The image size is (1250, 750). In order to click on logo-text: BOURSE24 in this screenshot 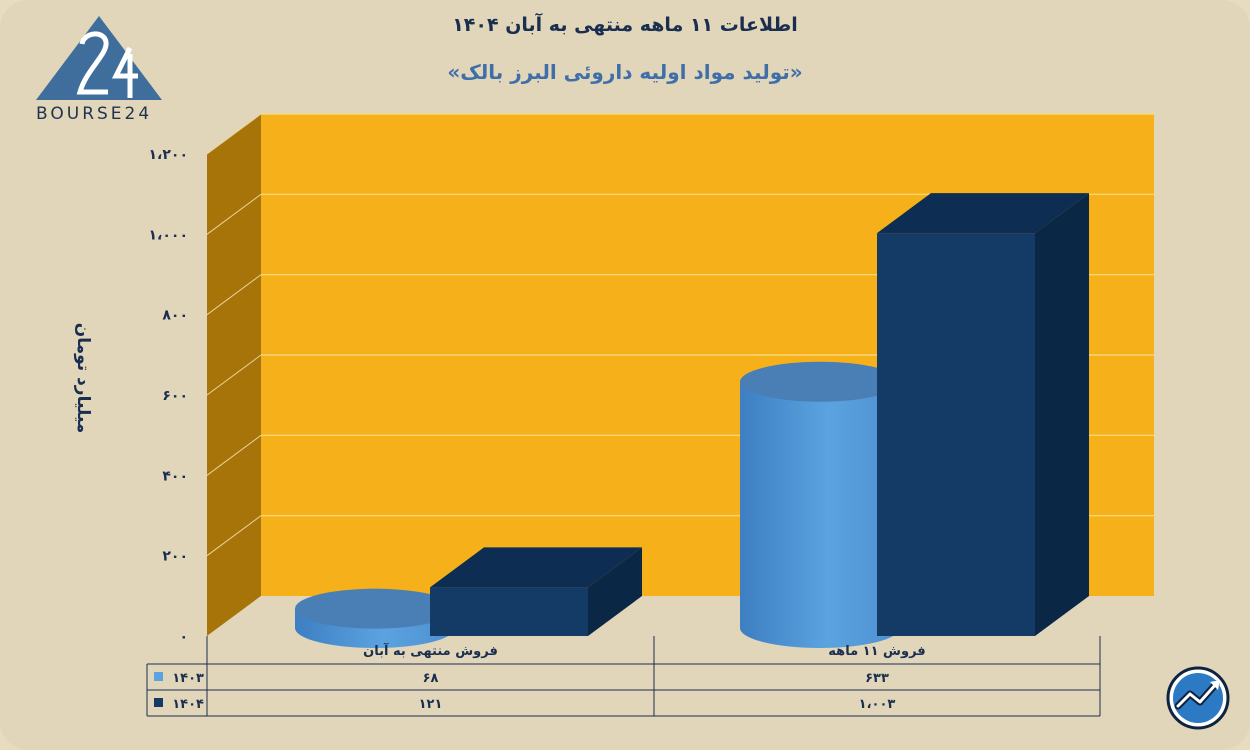, I will do `click(94, 114)`.